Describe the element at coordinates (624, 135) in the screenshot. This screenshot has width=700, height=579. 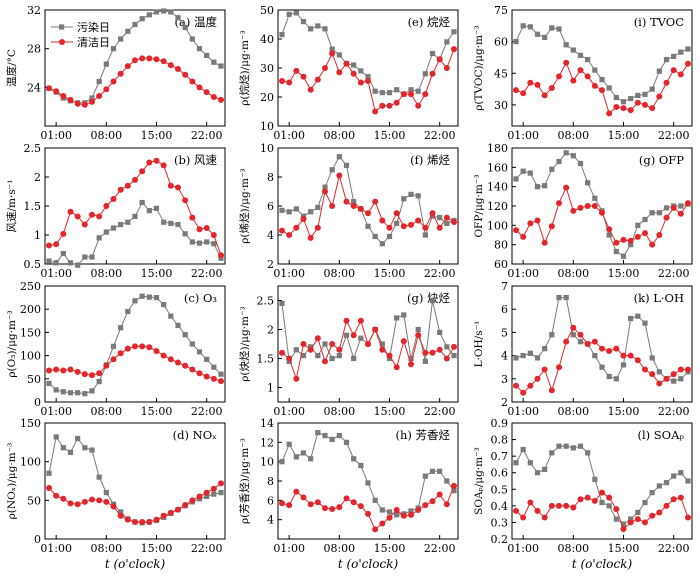
I see `x-tick-label: 15:00` at that location.